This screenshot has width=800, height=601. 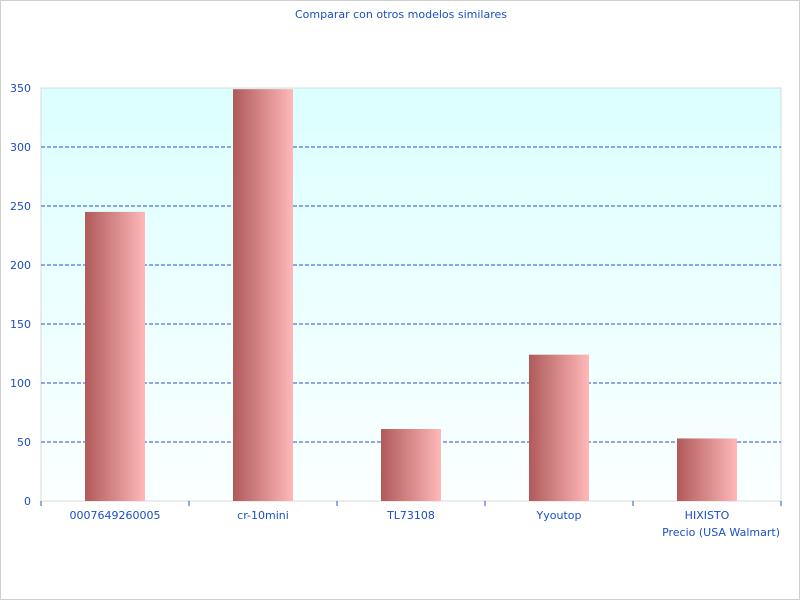 I want to click on x-tick-label: cr-10mini, so click(x=263, y=515).